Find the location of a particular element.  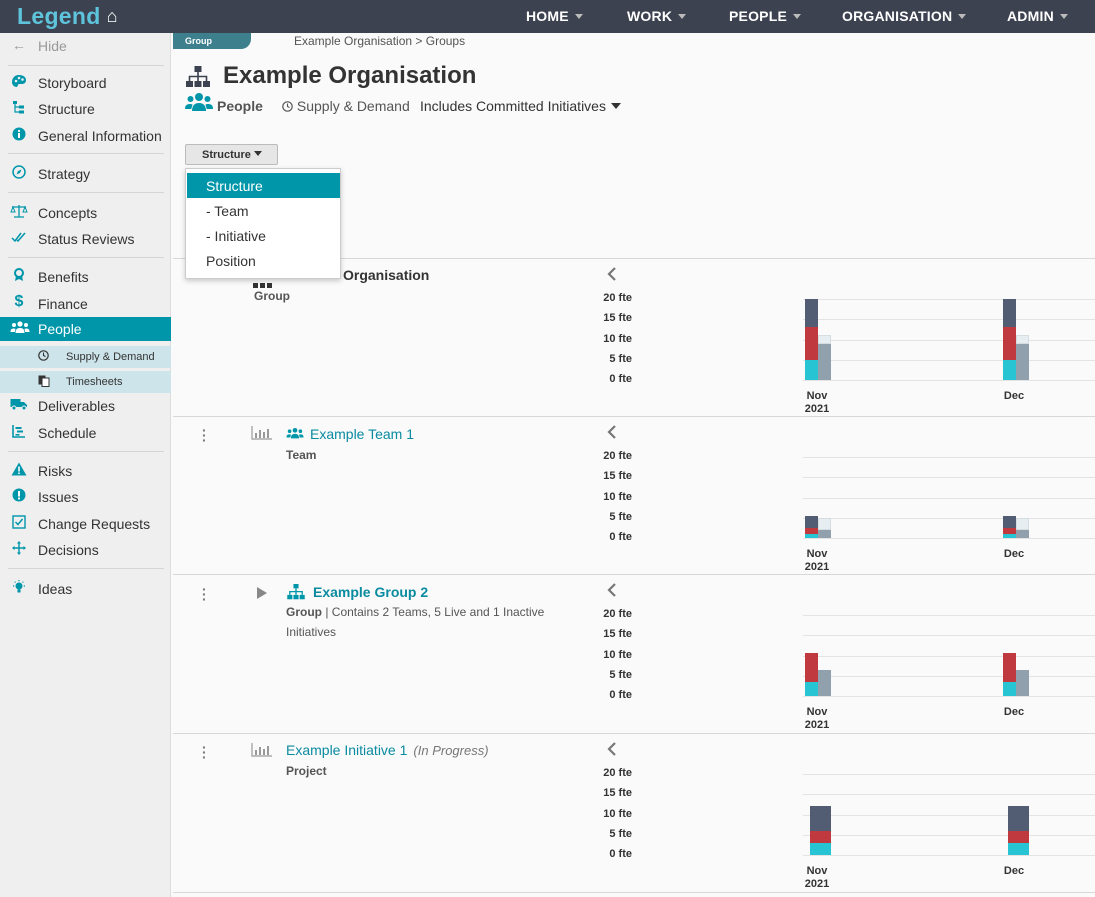

nav-people: PEOPLE is located at coordinates (765, 16).